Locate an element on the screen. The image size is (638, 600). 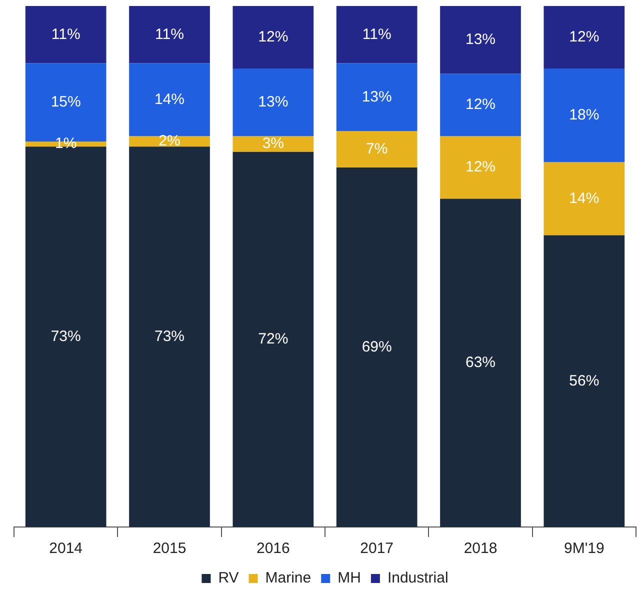
data-label: 18% is located at coordinates (584, 115).